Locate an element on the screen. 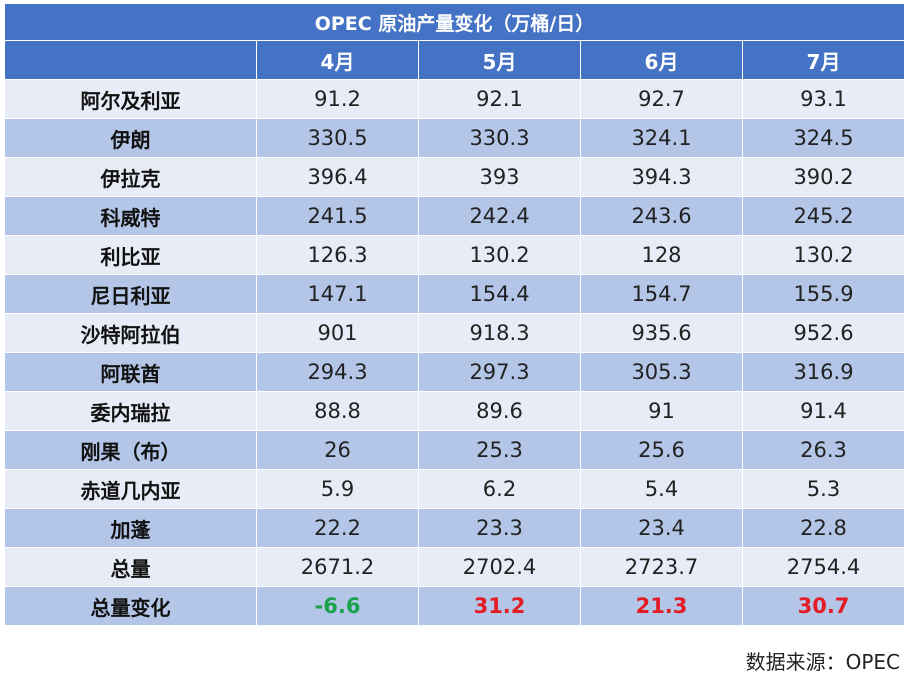  value-cell: 92.1 is located at coordinates (499, 99).